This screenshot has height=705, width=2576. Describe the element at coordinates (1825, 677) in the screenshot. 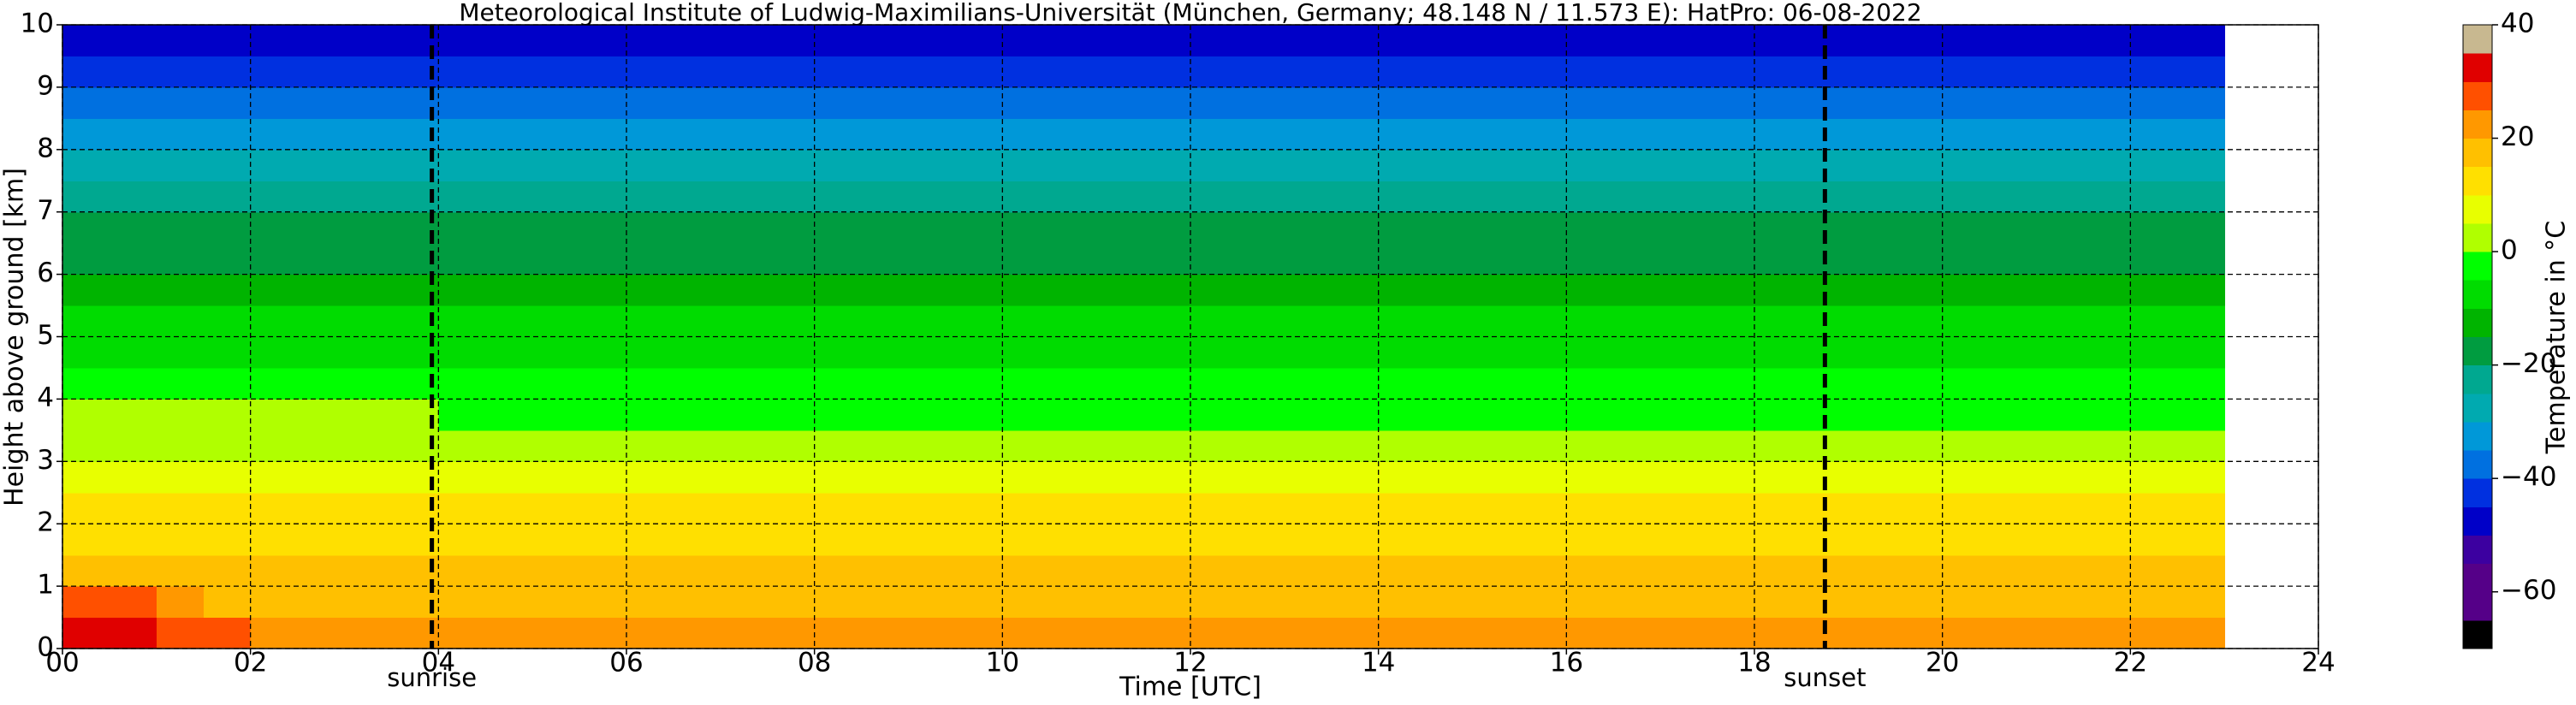

I see `annotation-label: sunset` at that location.